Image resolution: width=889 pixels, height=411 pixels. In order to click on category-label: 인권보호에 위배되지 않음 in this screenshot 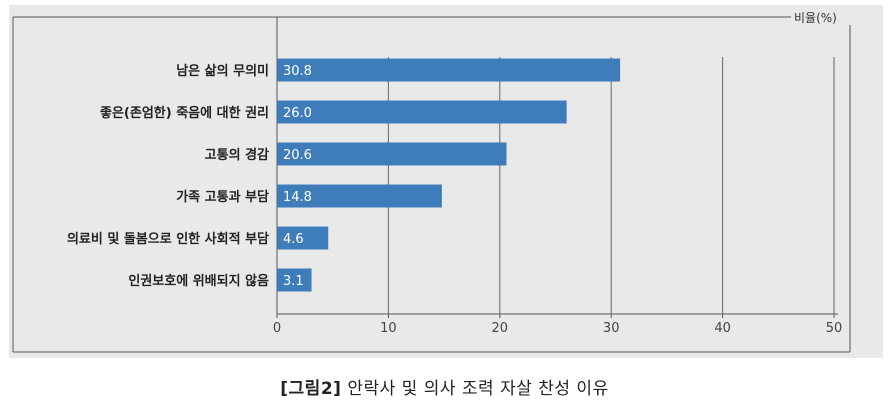, I will do `click(198, 281)`.